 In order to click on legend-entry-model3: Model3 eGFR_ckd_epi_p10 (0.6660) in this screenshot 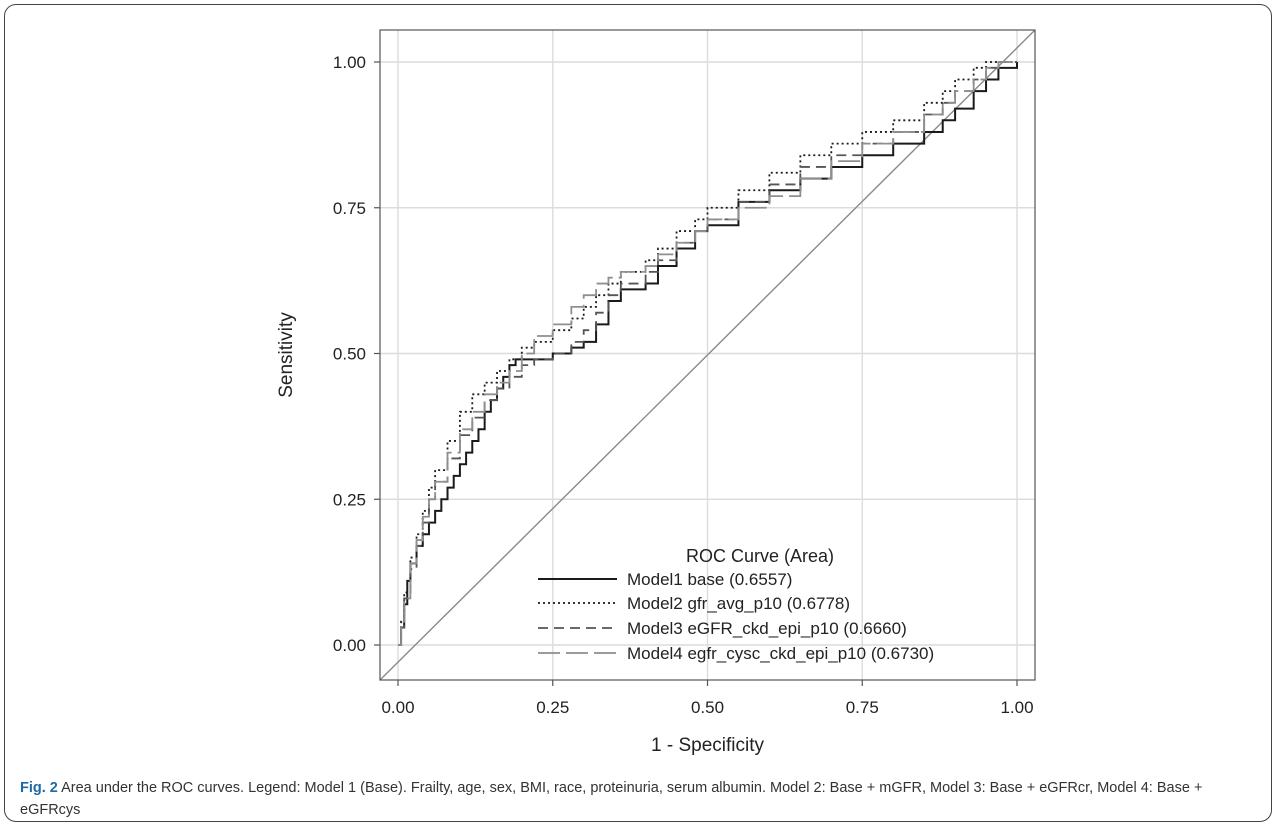, I will do `click(767, 628)`.